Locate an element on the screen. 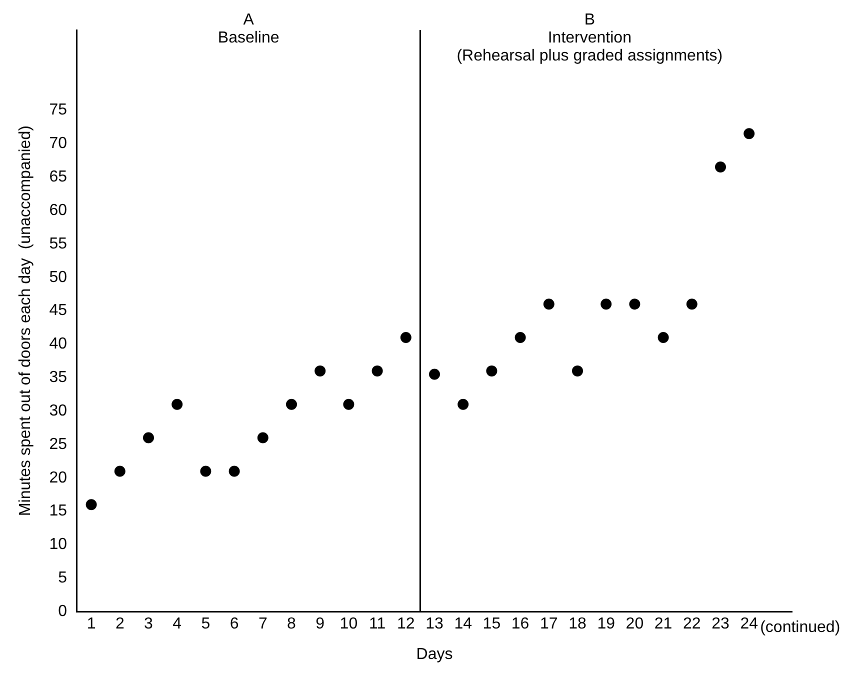  x-tick-label: 19 is located at coordinates (606, 624).